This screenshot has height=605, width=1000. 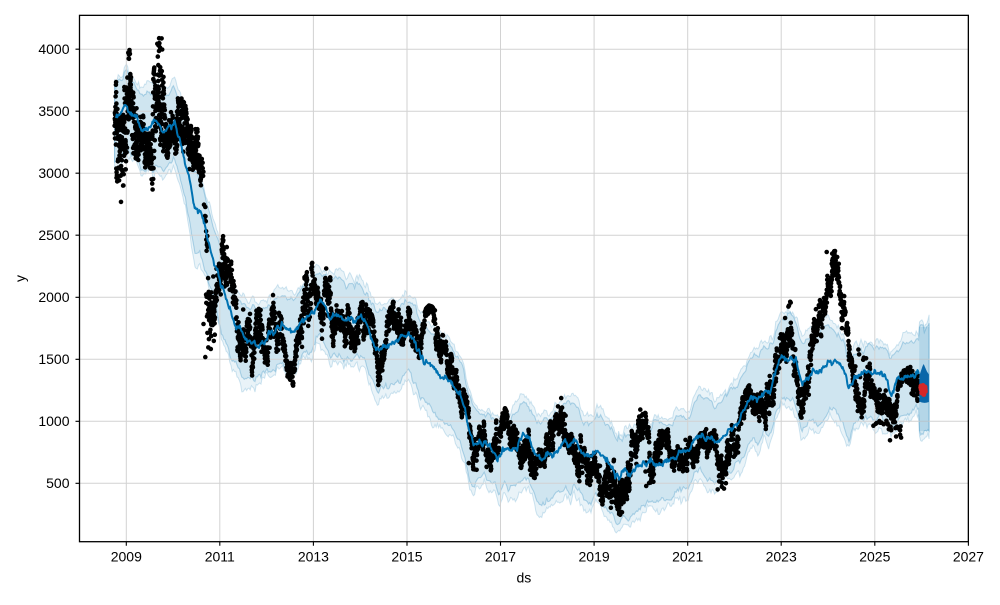 I want to click on svg-text: 2500, so click(x=53, y=235).